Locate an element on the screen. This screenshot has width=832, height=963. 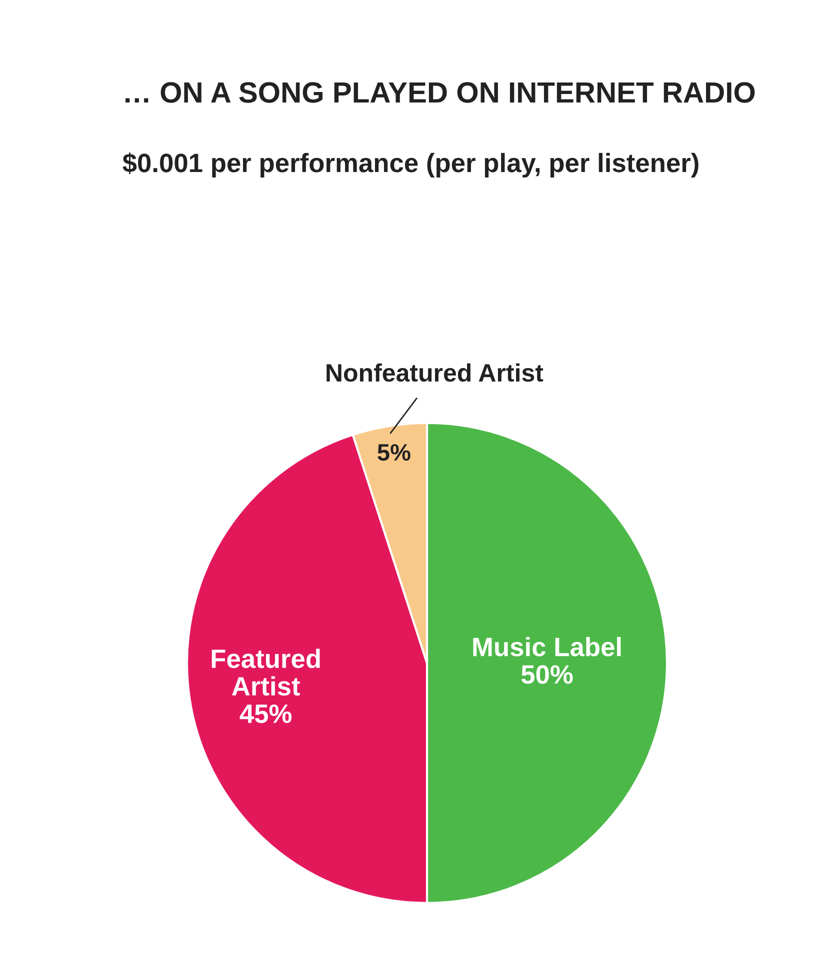
slice-label: Music Label is located at coordinates (547, 646).